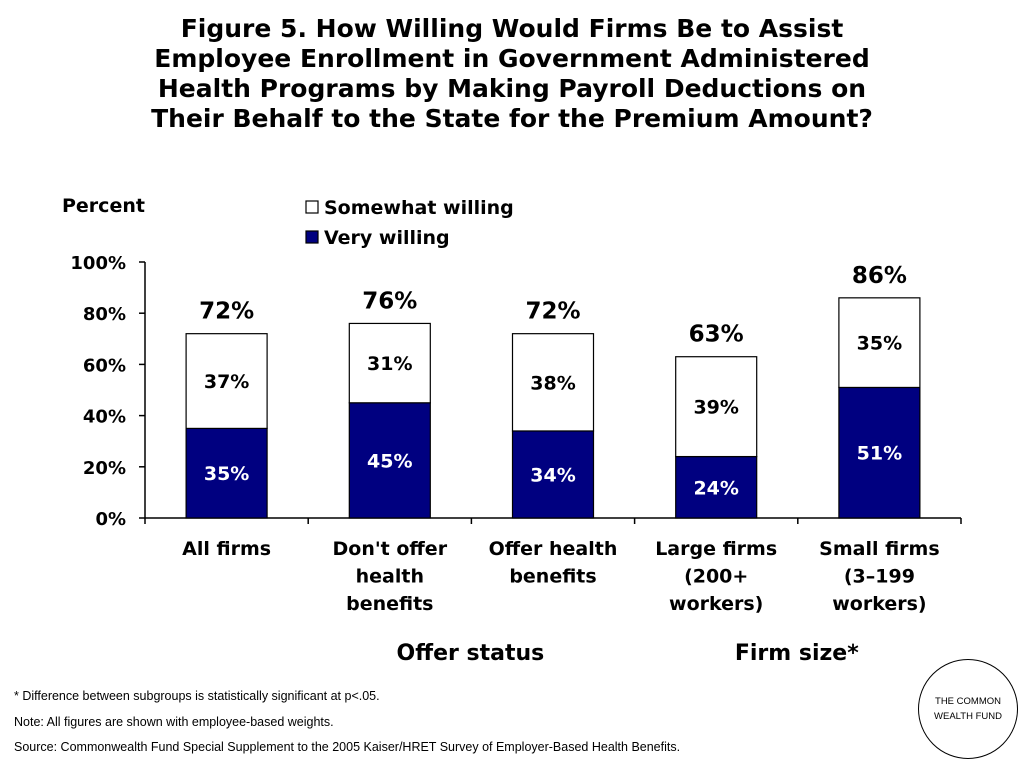 Image resolution: width=1024 pixels, height=768 pixels. What do you see at coordinates (389, 301) in the screenshot?
I see `total-label: 76%` at bounding box center [389, 301].